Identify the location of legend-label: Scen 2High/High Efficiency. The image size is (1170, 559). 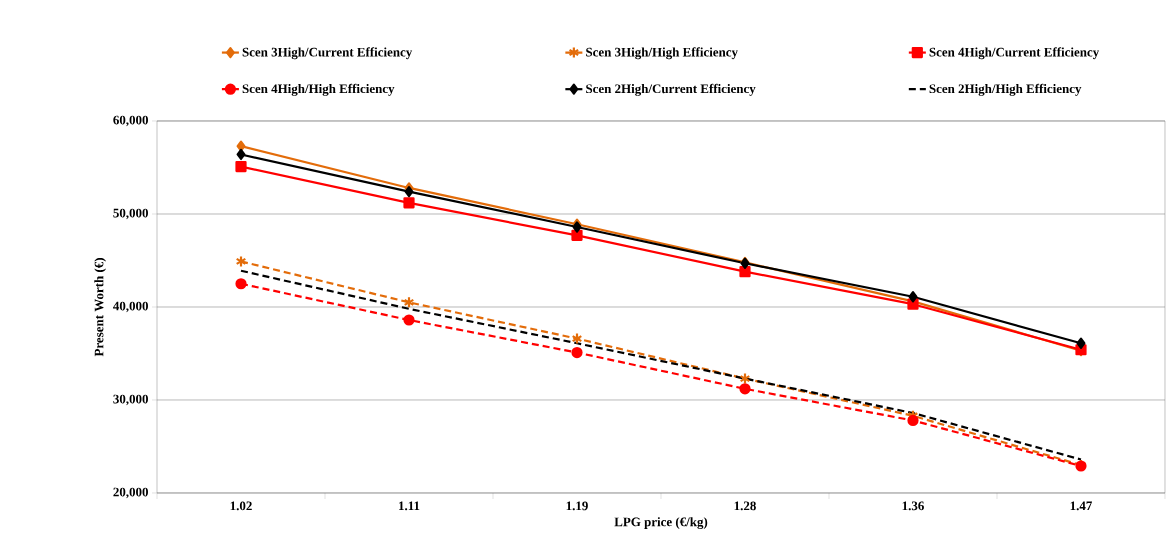
(1005, 89).